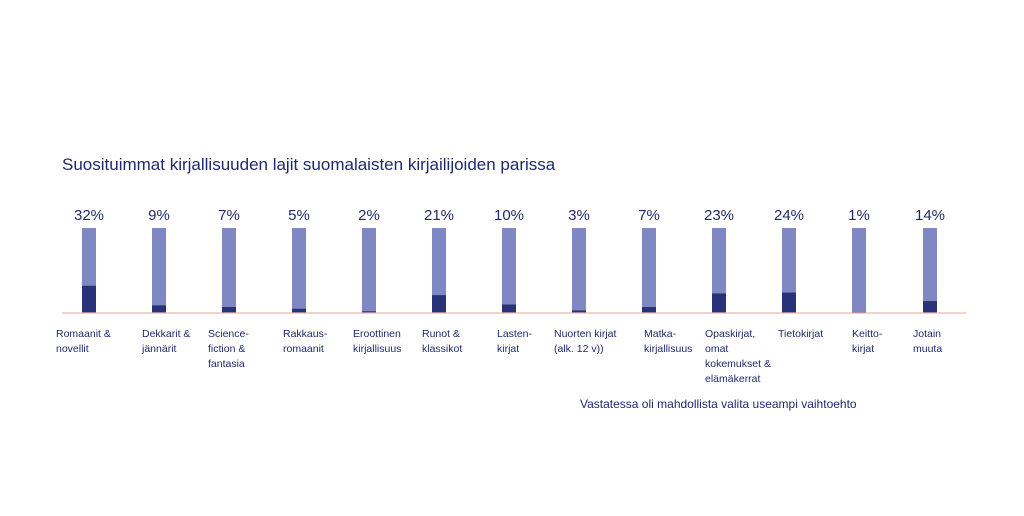 Image resolution: width=1024 pixels, height=516 pixels. What do you see at coordinates (668, 341) in the screenshot?
I see `category-label: Matka-kirjallisuus` at bounding box center [668, 341].